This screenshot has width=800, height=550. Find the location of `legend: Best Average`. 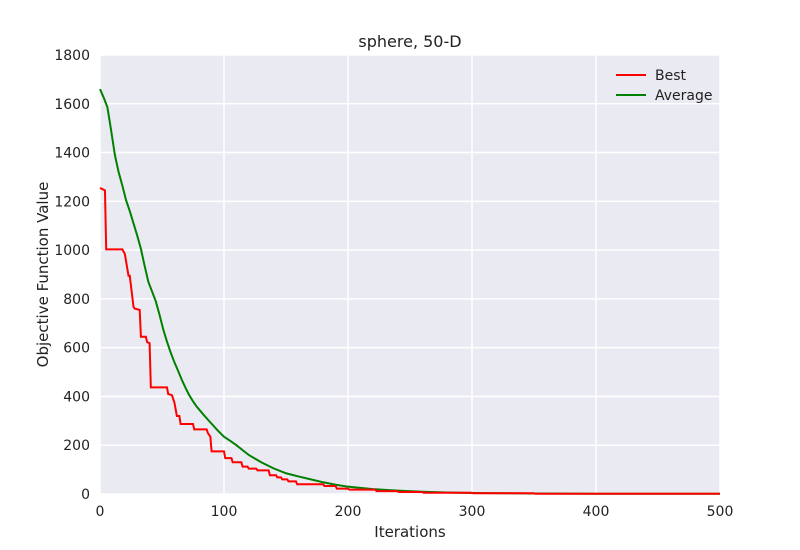

legend: Best Average is located at coordinates (664, 86).